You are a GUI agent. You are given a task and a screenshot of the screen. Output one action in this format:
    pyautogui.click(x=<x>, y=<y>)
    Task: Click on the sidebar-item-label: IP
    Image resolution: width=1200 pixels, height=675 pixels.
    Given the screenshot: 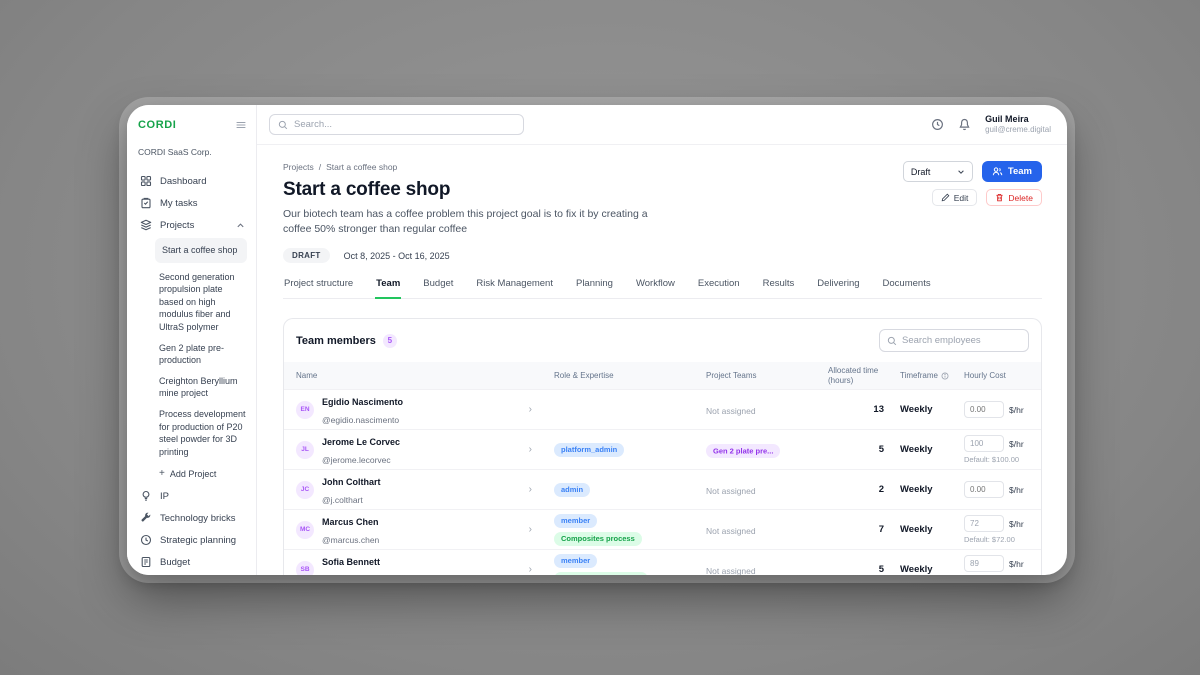 What is the action you would take?
    pyautogui.click(x=164, y=496)
    